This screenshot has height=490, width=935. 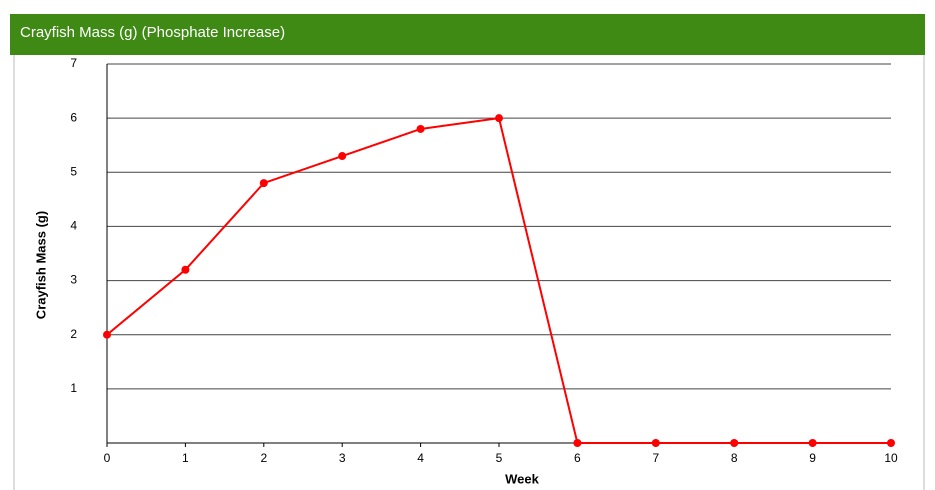 What do you see at coordinates (891, 458) in the screenshot?
I see `x-tick-label: 10` at bounding box center [891, 458].